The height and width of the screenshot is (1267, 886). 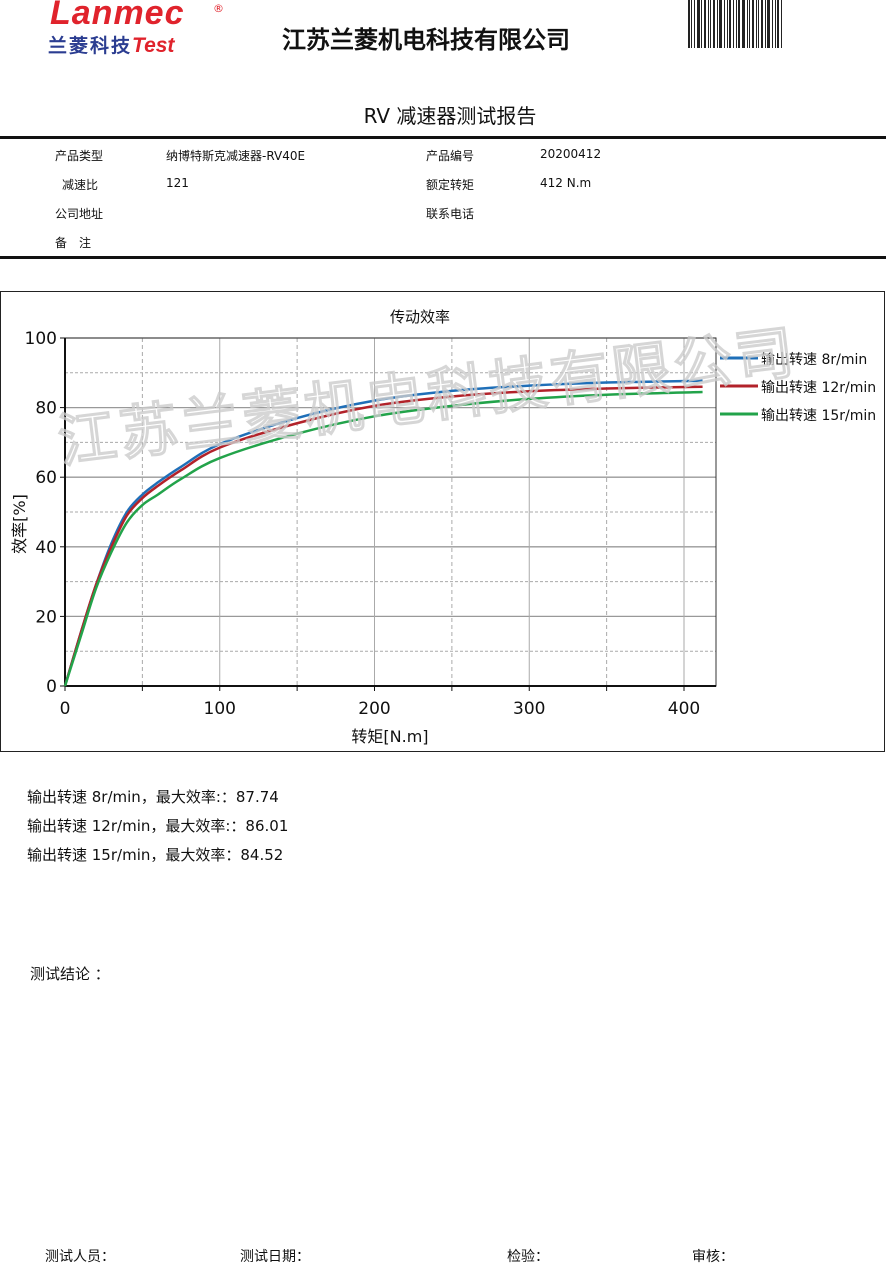 I want to click on y-axis-label: 效率[%], so click(x=19, y=524).